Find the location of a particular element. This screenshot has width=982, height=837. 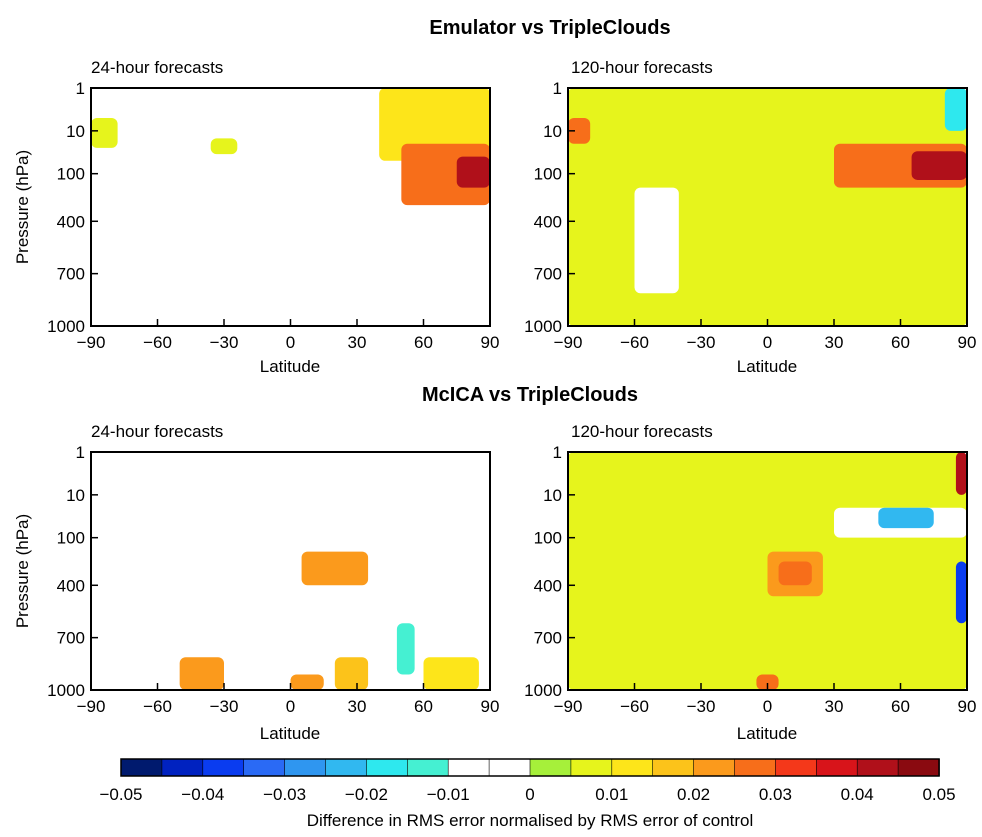

colorbar-tick-label: 0.05 is located at coordinates (938, 794).